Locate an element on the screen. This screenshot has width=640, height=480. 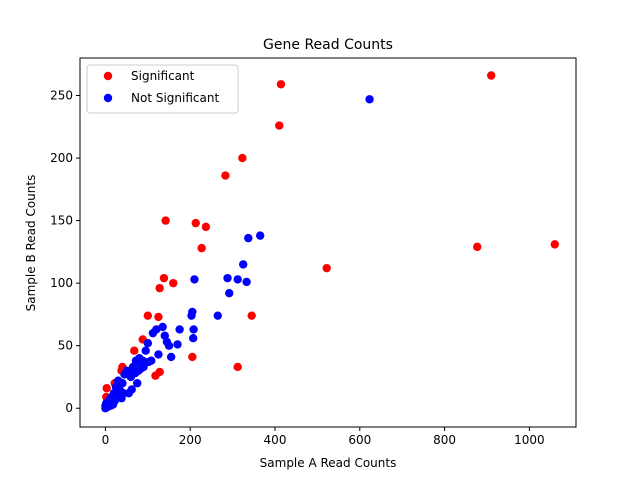
legend: Significant Not Significant is located at coordinates (162, 89).